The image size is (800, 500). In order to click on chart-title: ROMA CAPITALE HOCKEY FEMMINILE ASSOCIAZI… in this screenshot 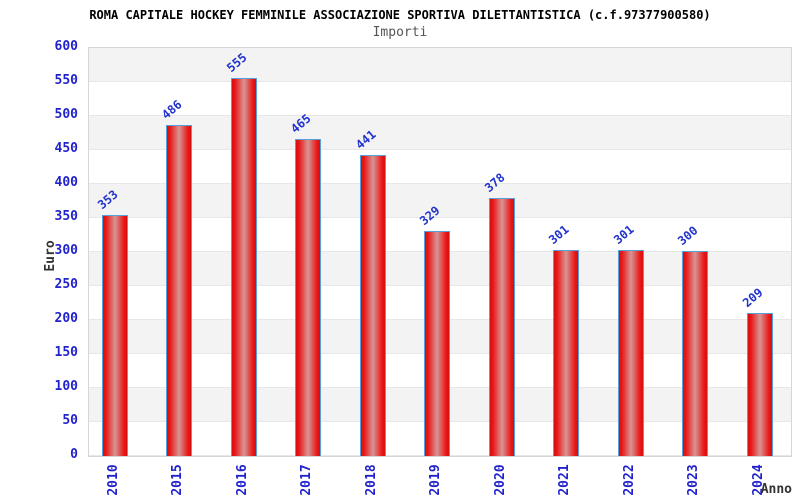, I will do `click(400, 15)`.